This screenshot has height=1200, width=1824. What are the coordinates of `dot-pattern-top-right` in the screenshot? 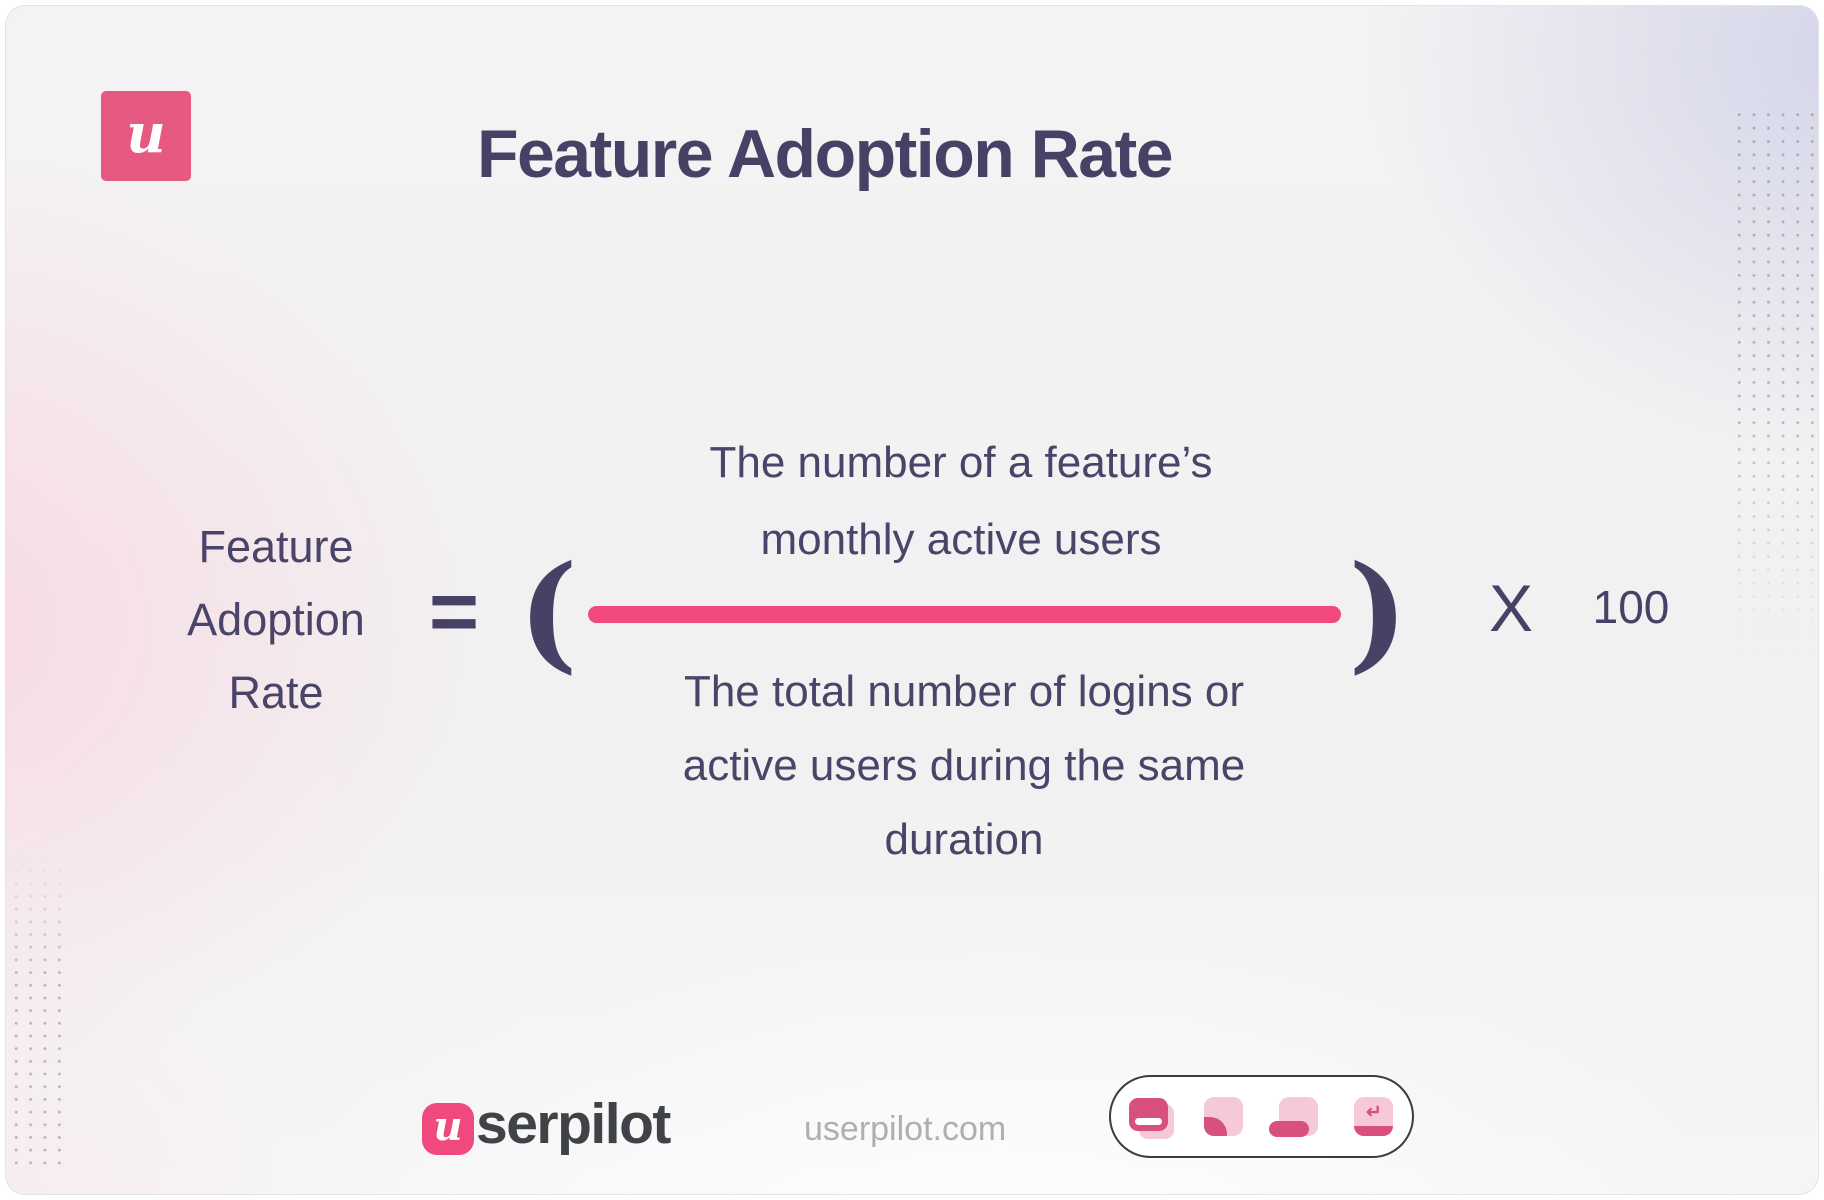 It's located at (1775, 380).